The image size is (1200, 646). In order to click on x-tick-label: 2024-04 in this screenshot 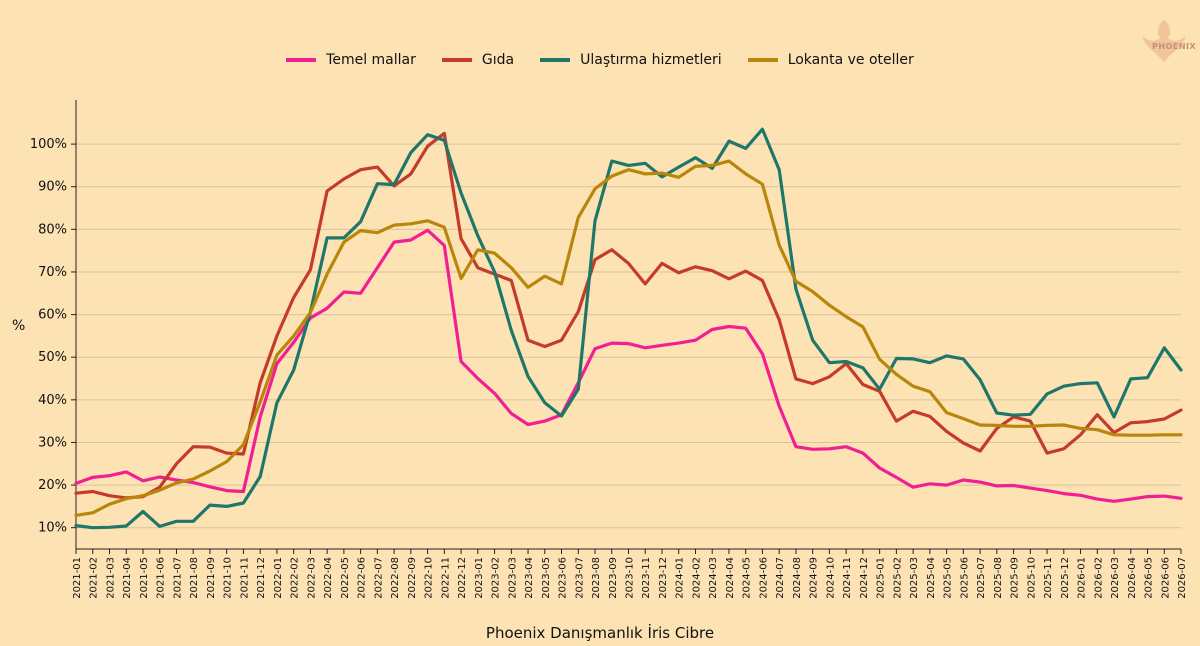, I will do `click(730, 578)`.